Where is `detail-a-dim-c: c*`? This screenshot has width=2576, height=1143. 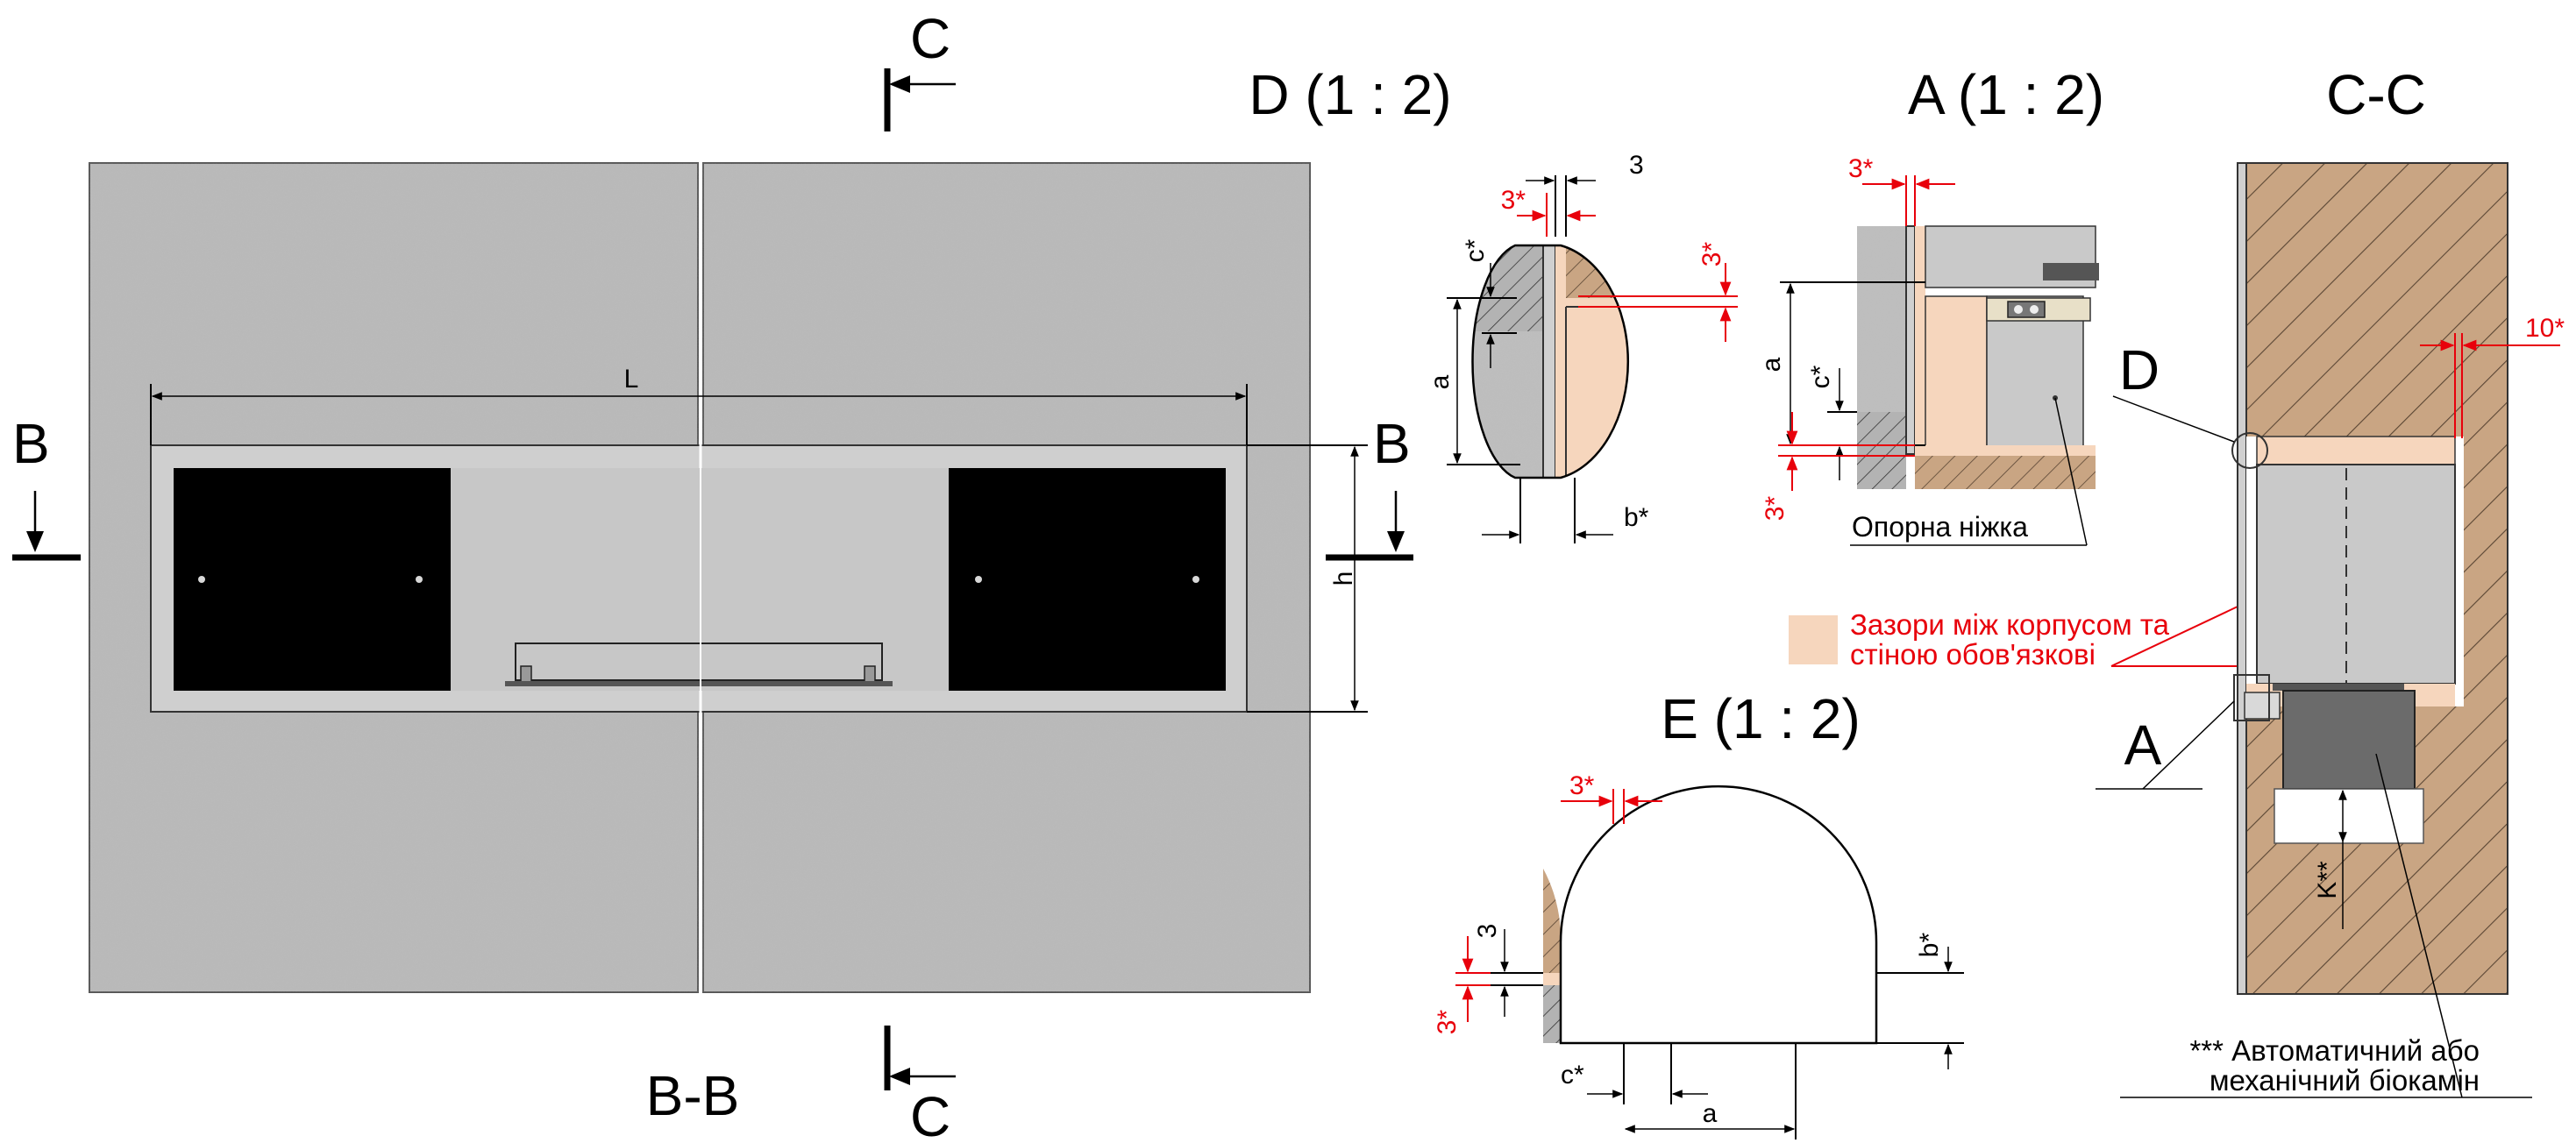 detail-a-dim-c: c* is located at coordinates (1820, 376).